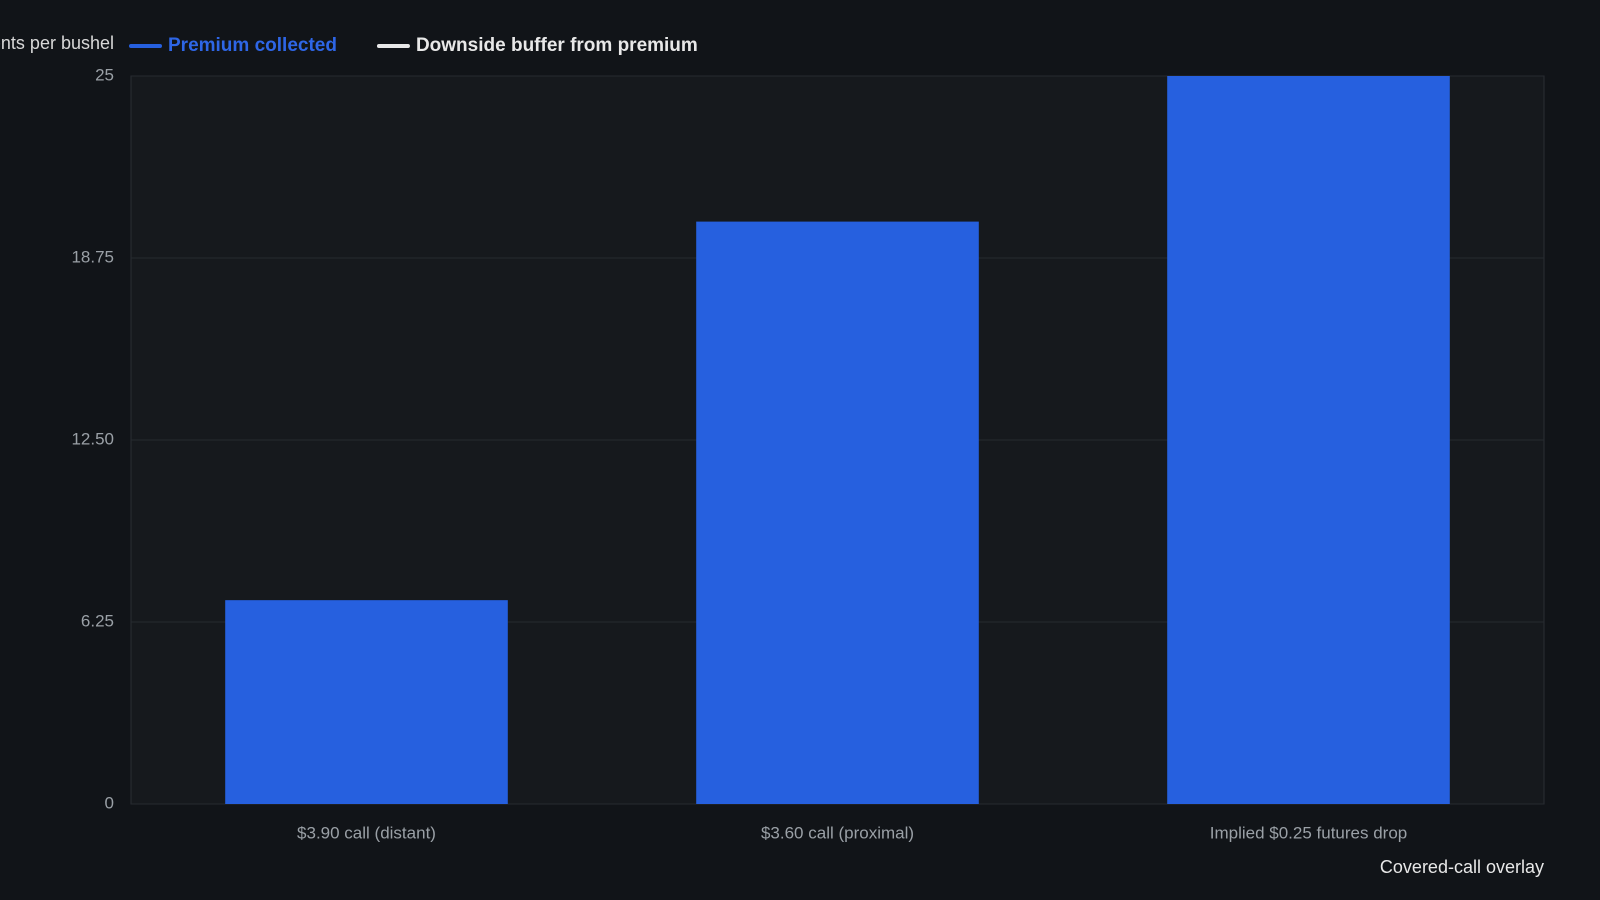 The image size is (1600, 900). What do you see at coordinates (104, 74) in the screenshot?
I see `y-tick-label: 25` at bounding box center [104, 74].